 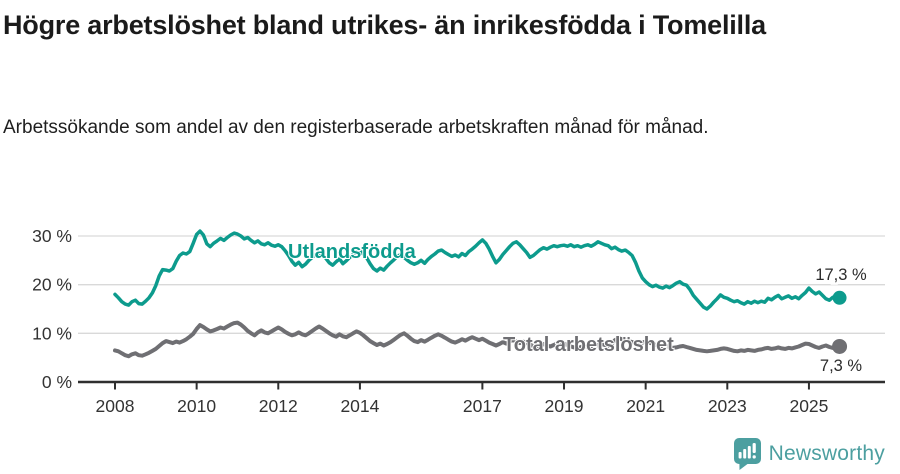 What do you see at coordinates (352, 252) in the screenshot?
I see `series-label-utlandsfodda: Utlandsfödda` at bounding box center [352, 252].